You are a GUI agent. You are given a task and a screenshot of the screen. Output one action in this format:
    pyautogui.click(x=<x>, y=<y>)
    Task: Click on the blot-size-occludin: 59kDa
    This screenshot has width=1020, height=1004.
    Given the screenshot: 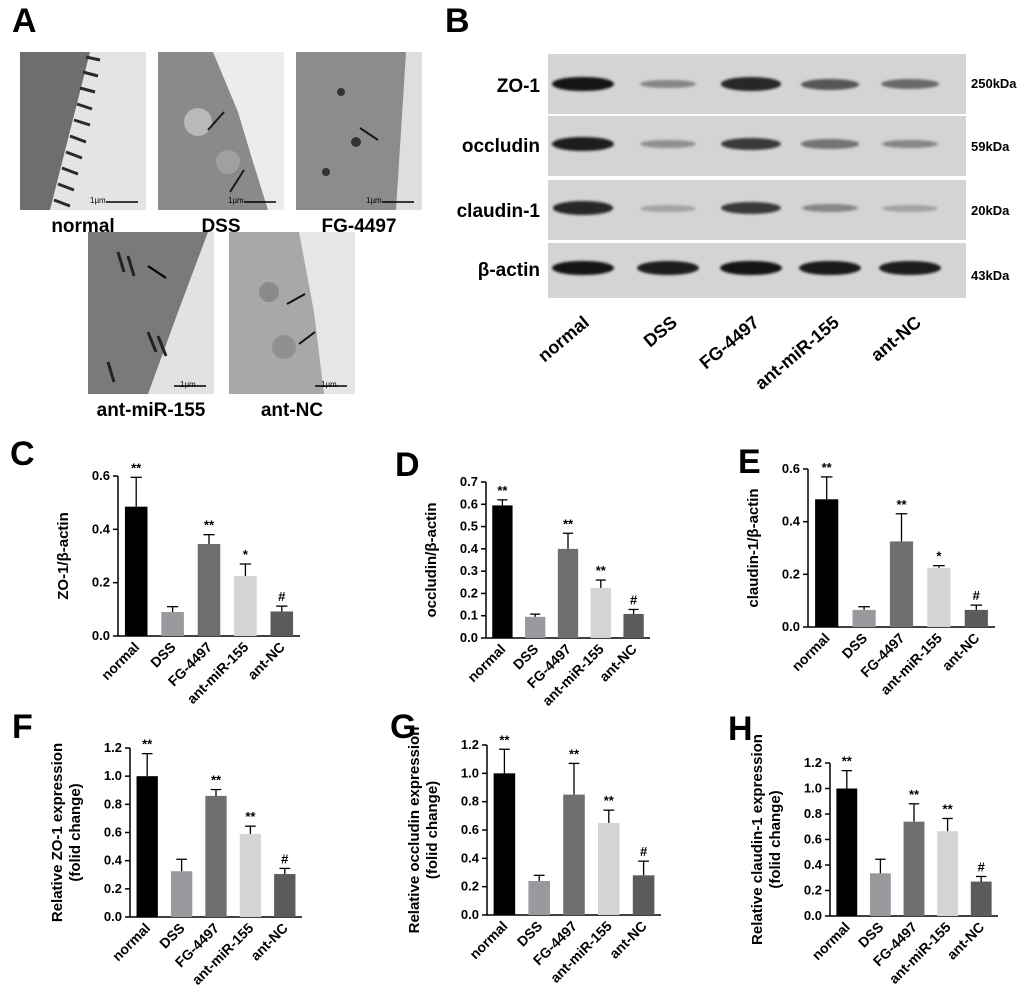 What is the action you would take?
    pyautogui.click(x=990, y=146)
    